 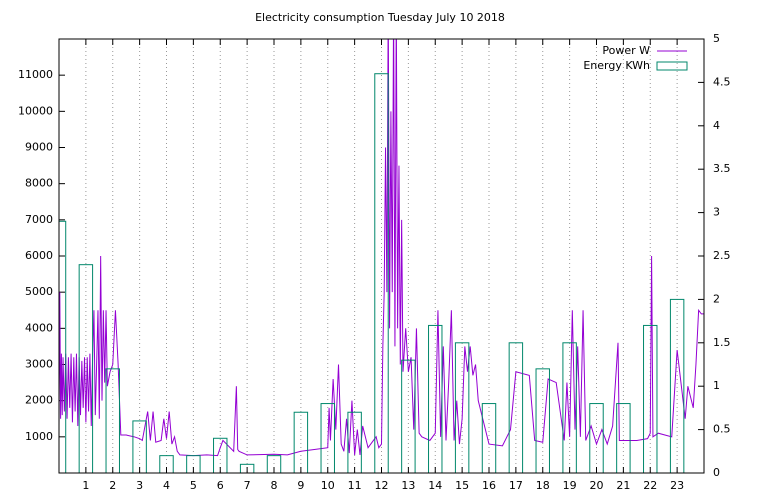 What do you see at coordinates (570, 485) in the screenshot?
I see `x-tick-label: 19` at bounding box center [570, 485].